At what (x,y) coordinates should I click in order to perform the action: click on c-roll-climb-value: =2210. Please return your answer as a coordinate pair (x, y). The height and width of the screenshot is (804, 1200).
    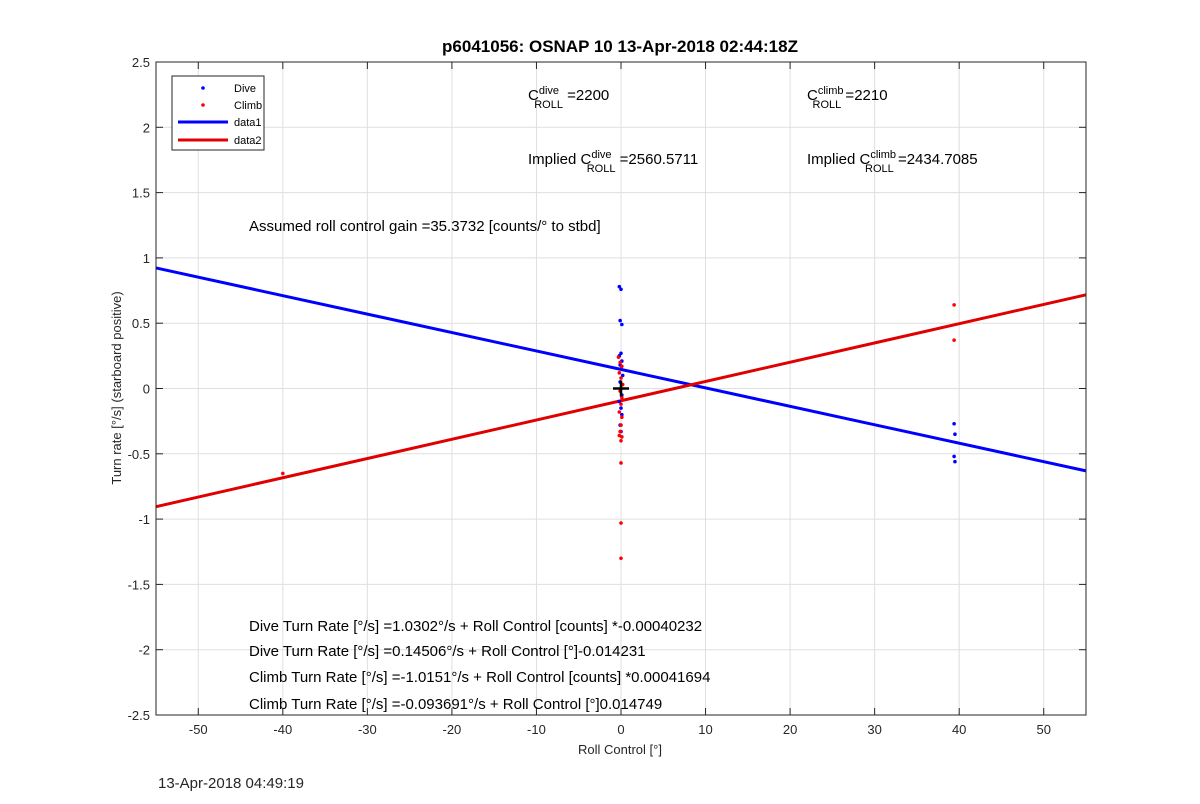
    Looking at the image, I should click on (864, 95).